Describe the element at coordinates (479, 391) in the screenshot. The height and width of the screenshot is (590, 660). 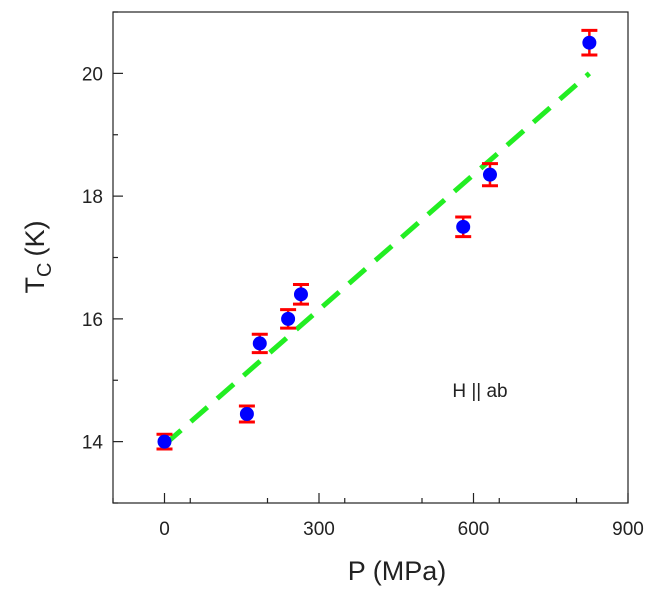
I see `annotation: H || ab` at that location.